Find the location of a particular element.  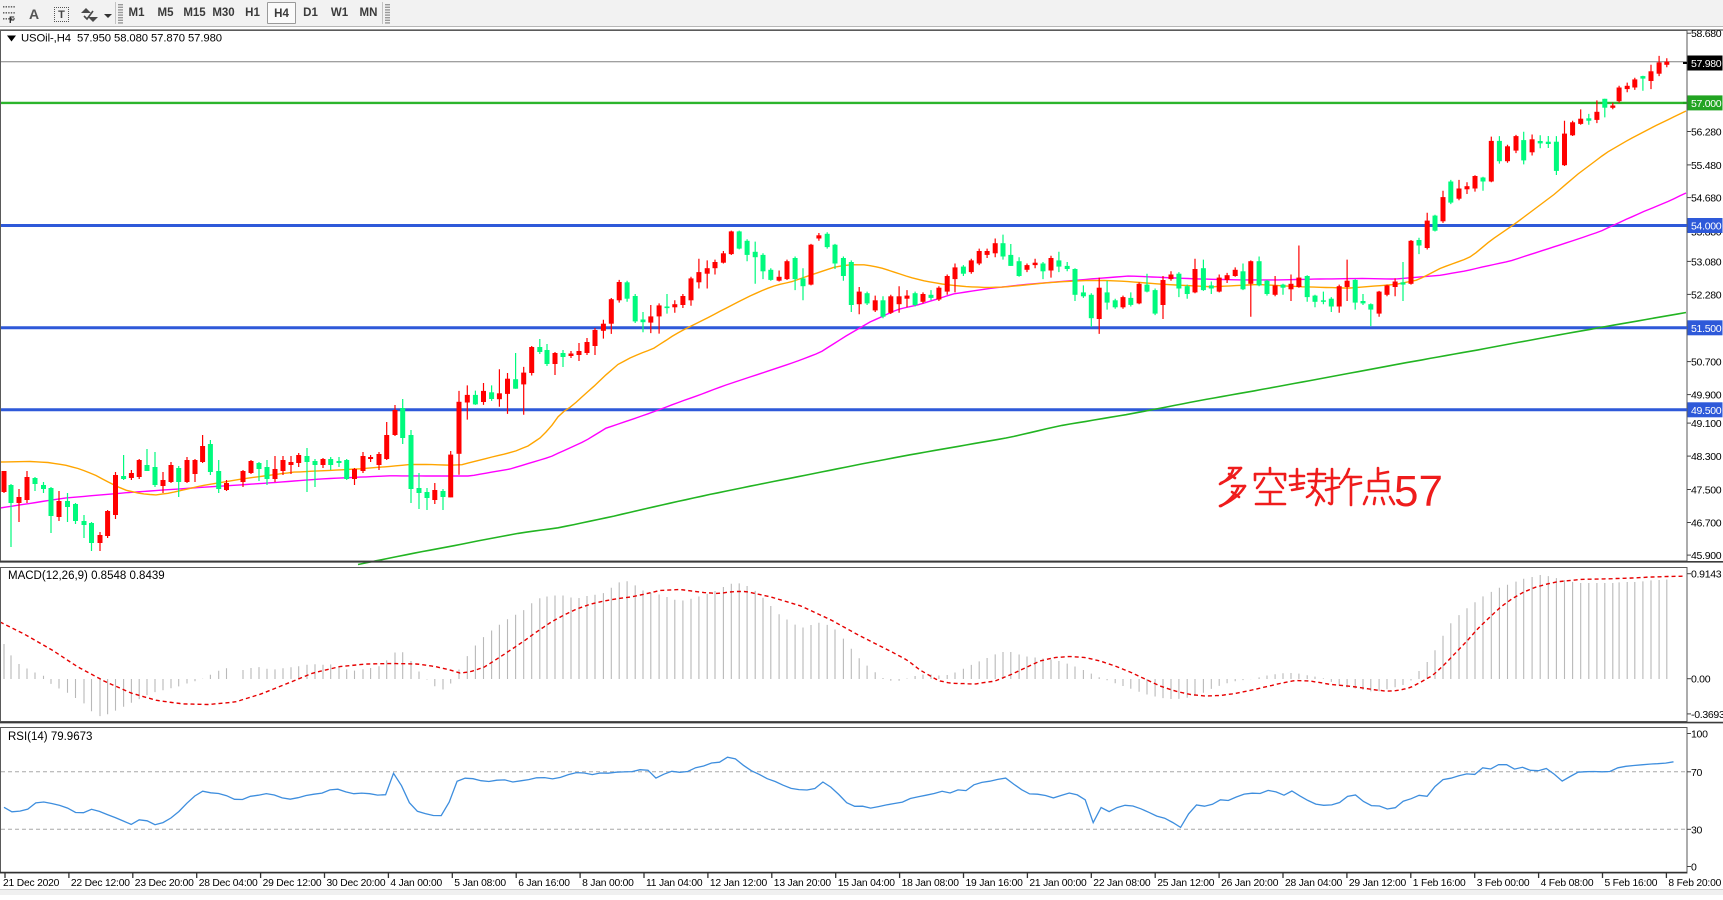

svg-text: 49.500 is located at coordinates (1706, 411).